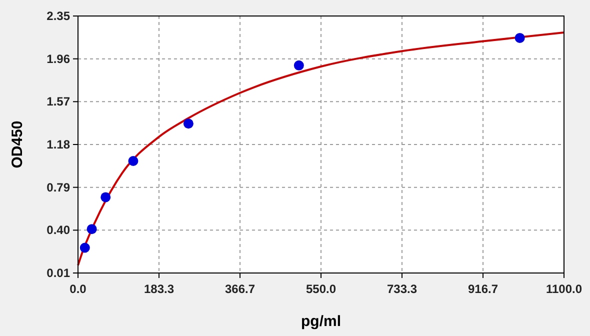  What do you see at coordinates (240, 289) in the screenshot?
I see `x-tick-label: 366.7` at bounding box center [240, 289].